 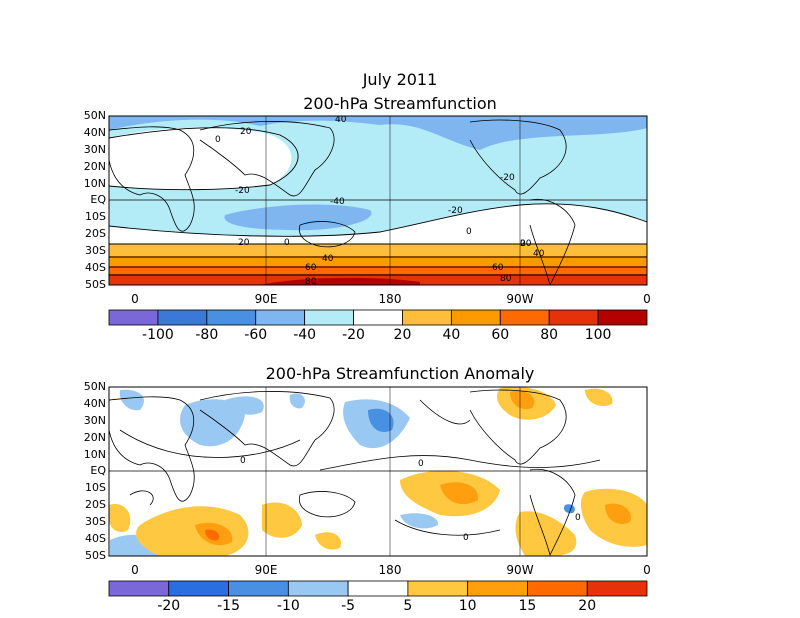 What do you see at coordinates (400, 373) in the screenshot?
I see `map-title-bottom: 200-hPa Streamfunction Anomaly` at bounding box center [400, 373].